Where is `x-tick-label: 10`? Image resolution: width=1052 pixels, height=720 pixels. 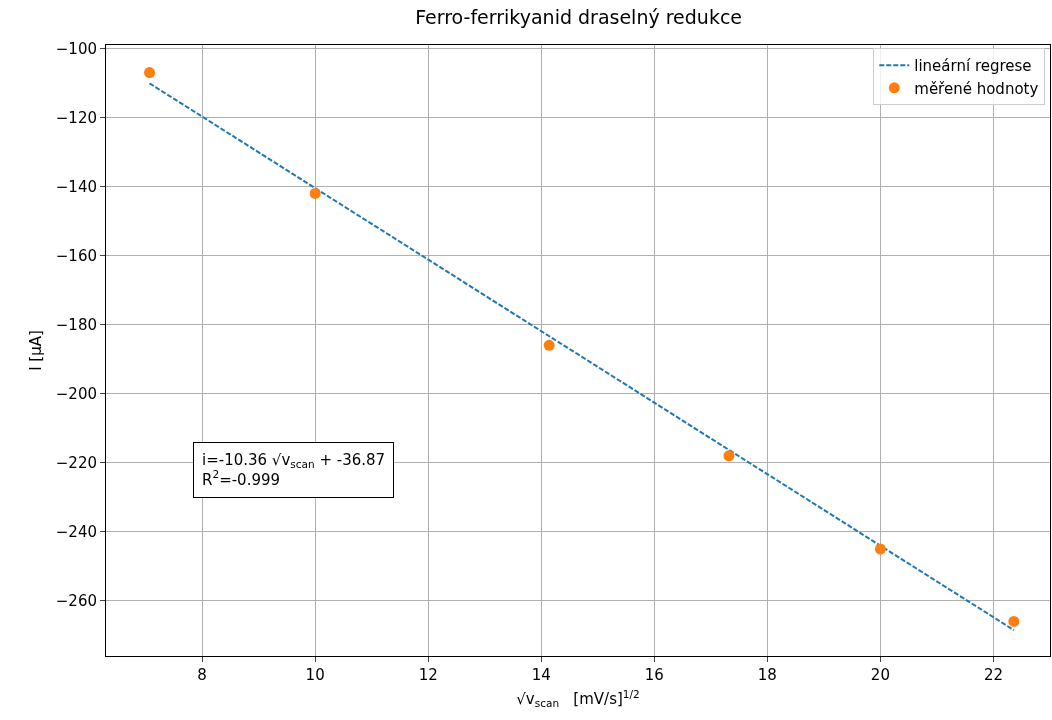
x-tick-label: 10 is located at coordinates (315, 675).